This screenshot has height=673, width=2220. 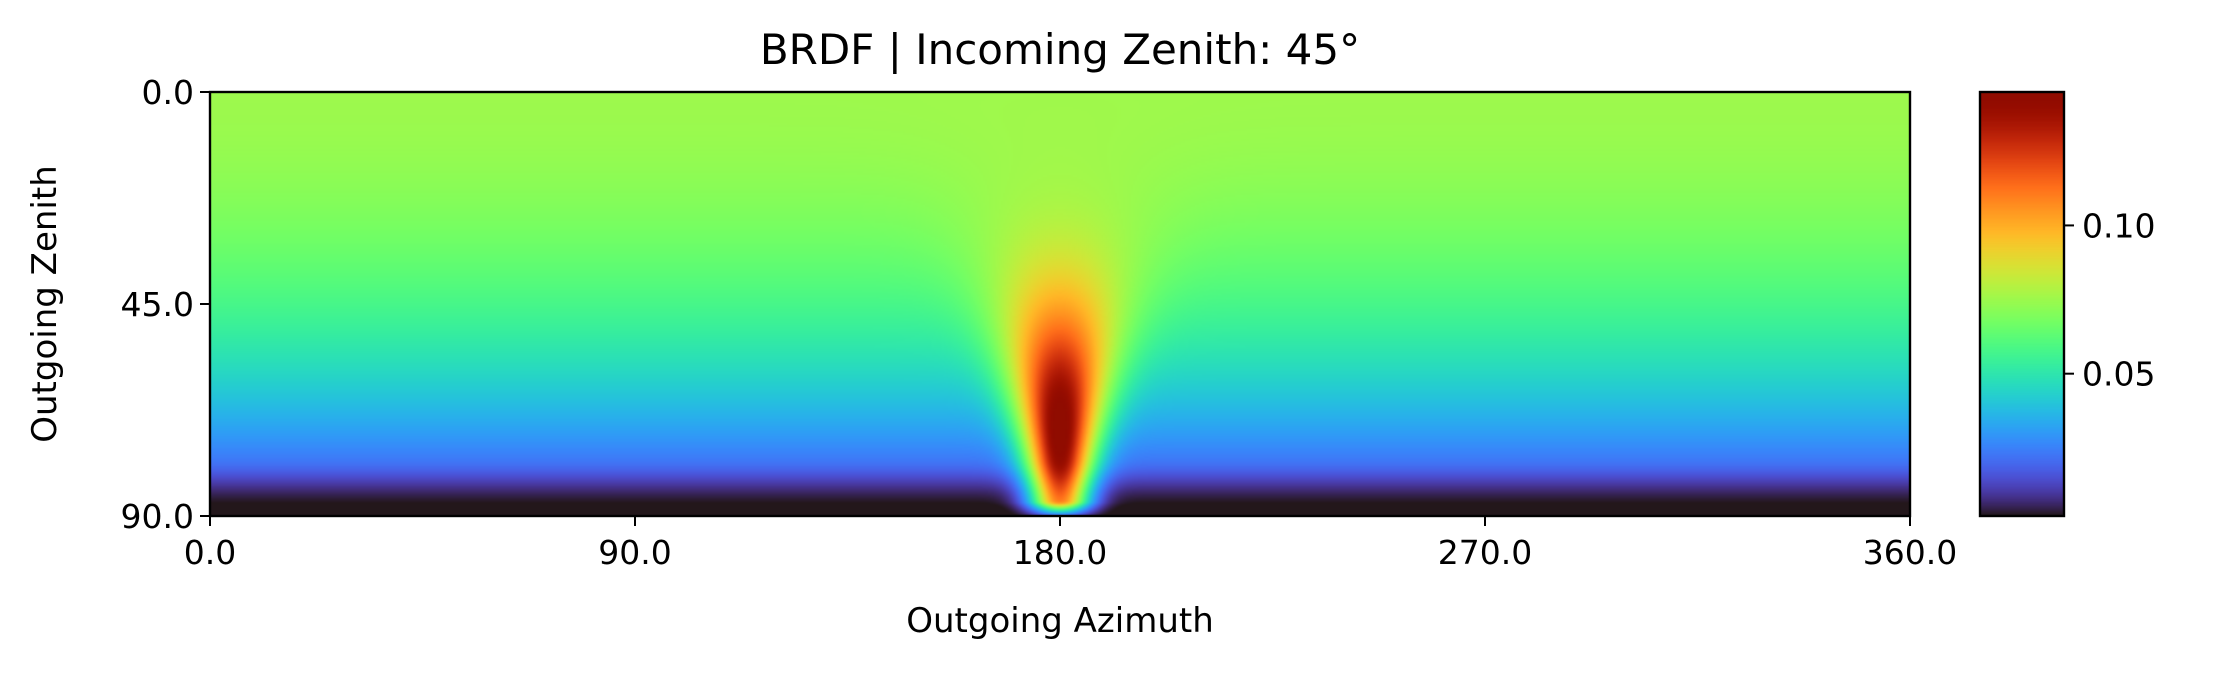 I want to click on colorbar-frame, so click(x=2022, y=304).